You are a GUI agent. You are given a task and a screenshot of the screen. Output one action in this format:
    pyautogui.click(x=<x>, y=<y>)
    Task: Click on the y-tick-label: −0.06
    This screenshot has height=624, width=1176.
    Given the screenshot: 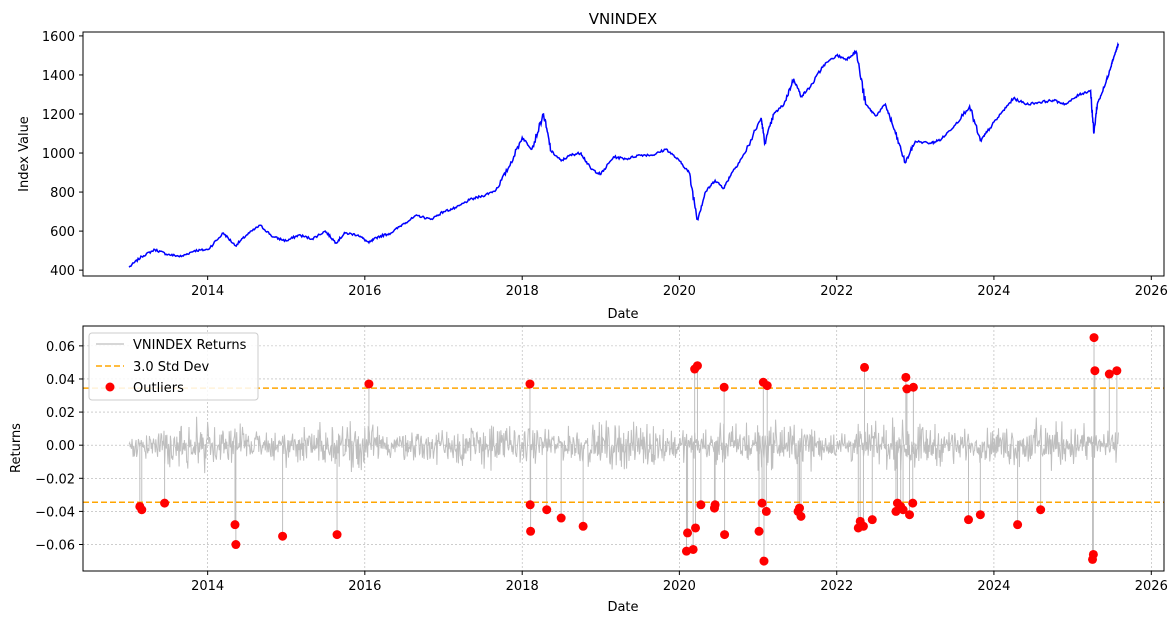 What is the action you would take?
    pyautogui.click(x=55, y=546)
    